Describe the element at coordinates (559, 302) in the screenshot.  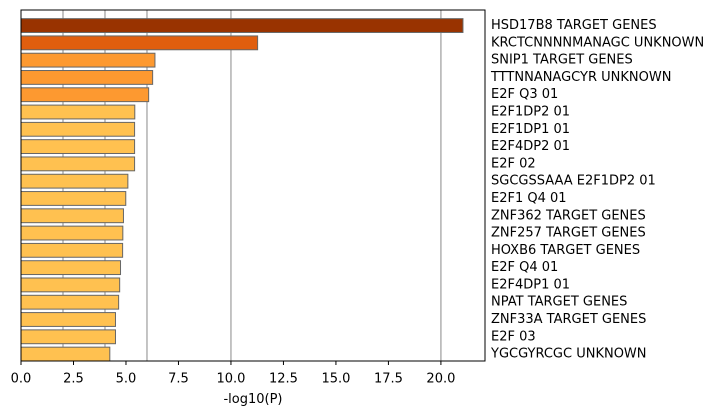
I see `category-label: NPAT TARGET GENES` at that location.